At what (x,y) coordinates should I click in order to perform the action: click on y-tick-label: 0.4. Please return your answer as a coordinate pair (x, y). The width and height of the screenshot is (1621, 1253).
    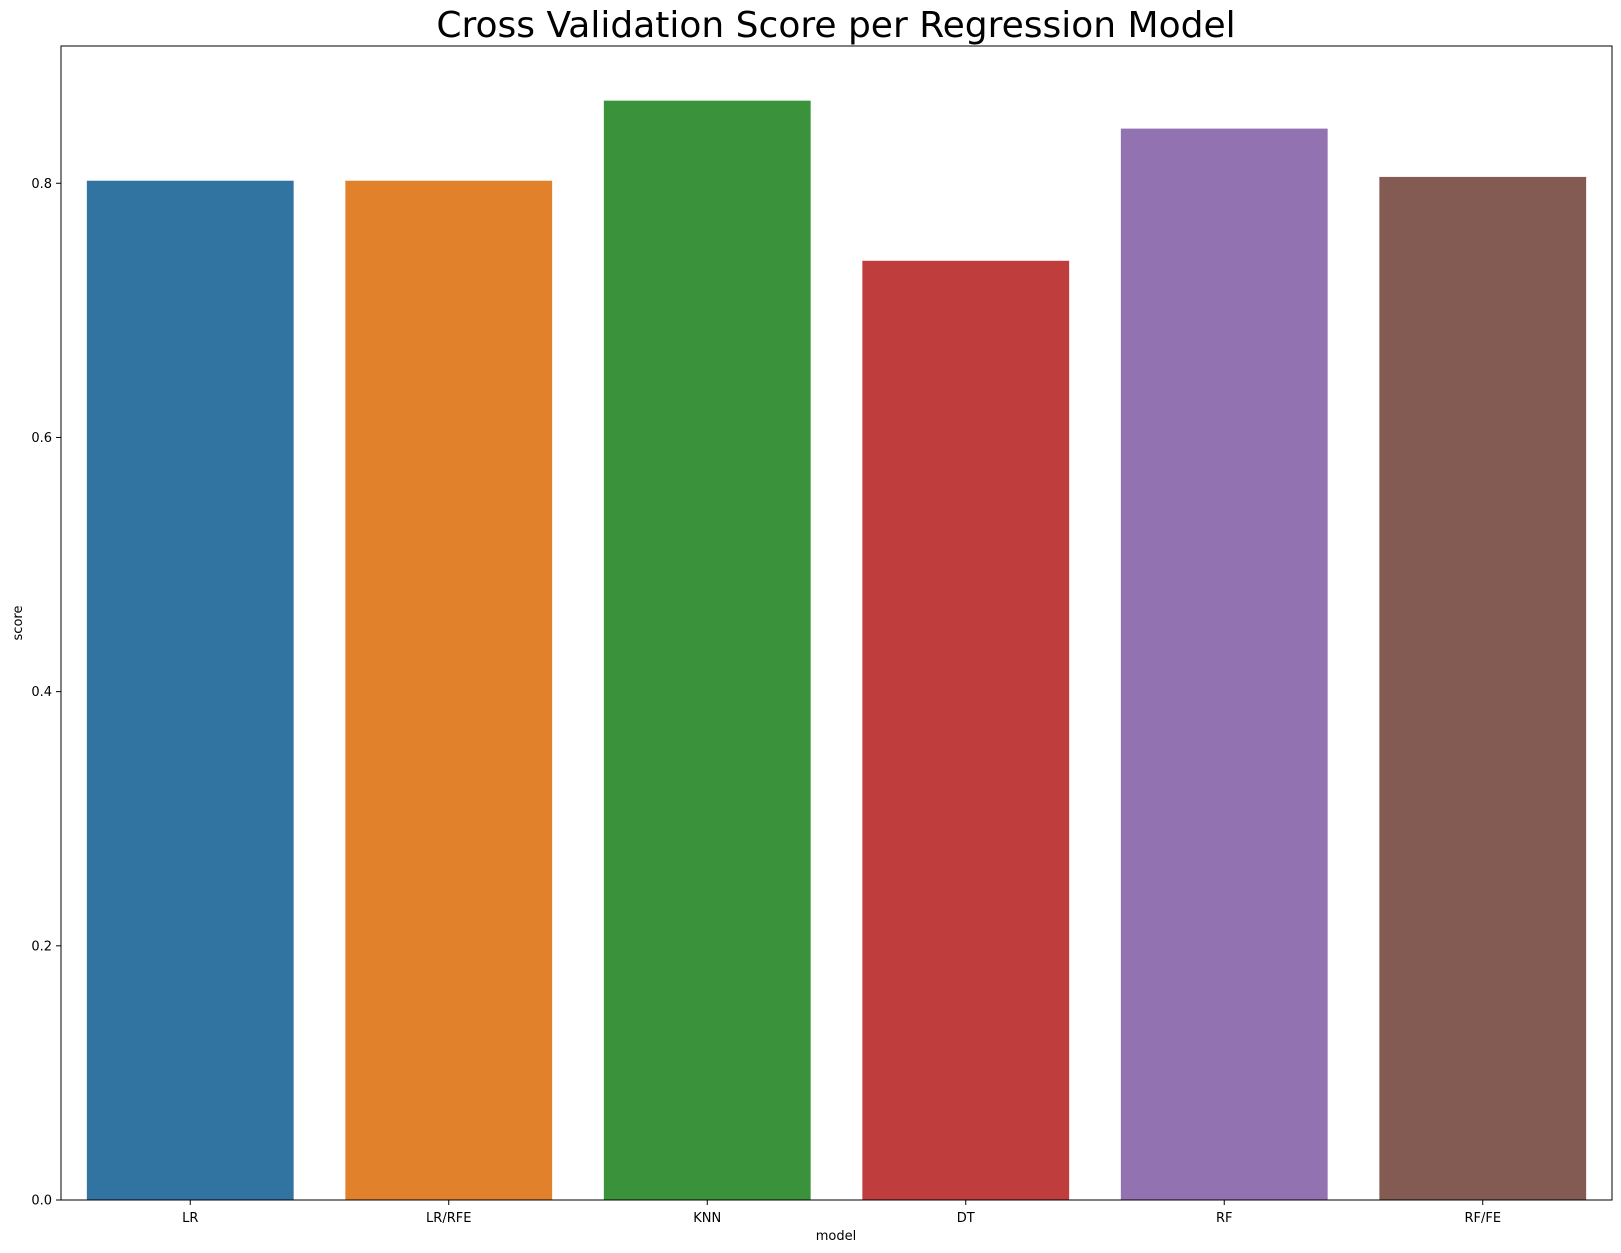
    Looking at the image, I should click on (41, 692).